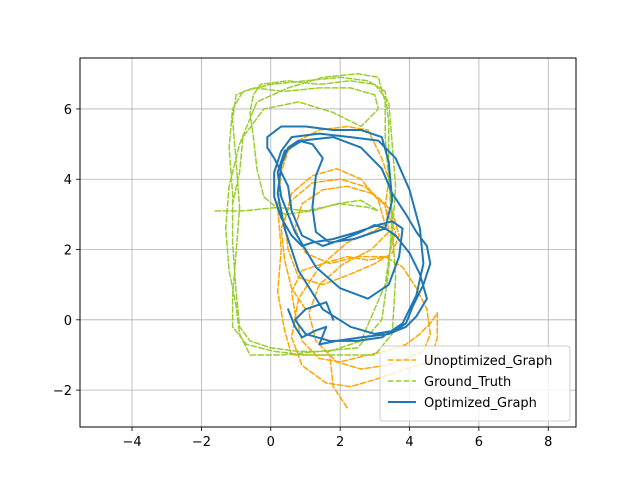  Describe the element at coordinates (201, 442) in the screenshot. I see `x-tick-label: −2` at that location.